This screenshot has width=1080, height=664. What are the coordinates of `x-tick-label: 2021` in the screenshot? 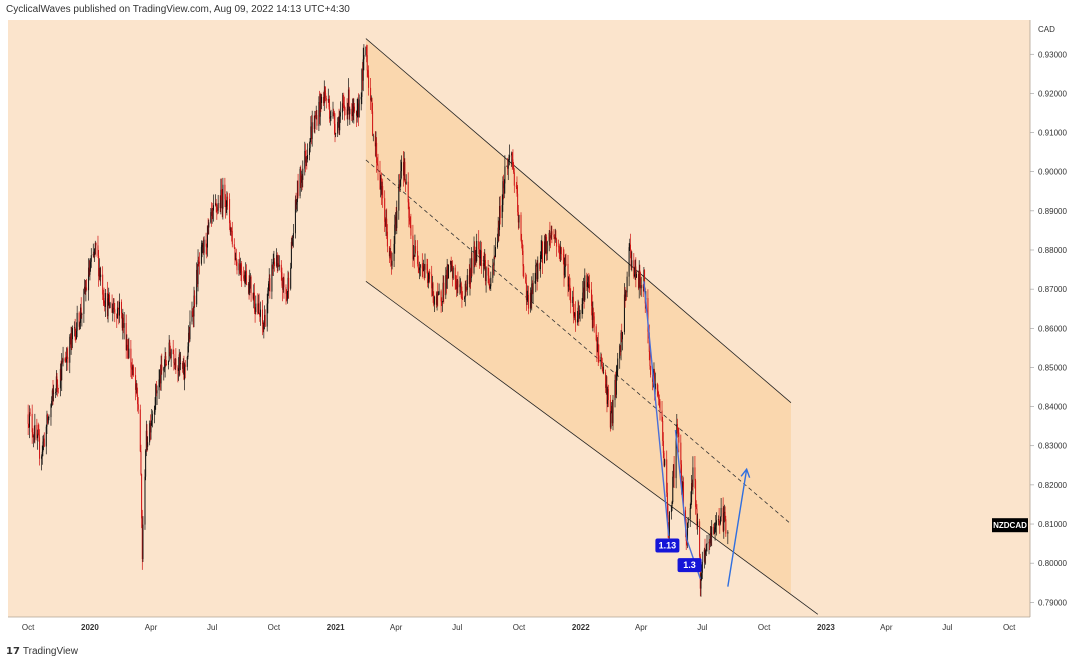 It's located at (336, 627).